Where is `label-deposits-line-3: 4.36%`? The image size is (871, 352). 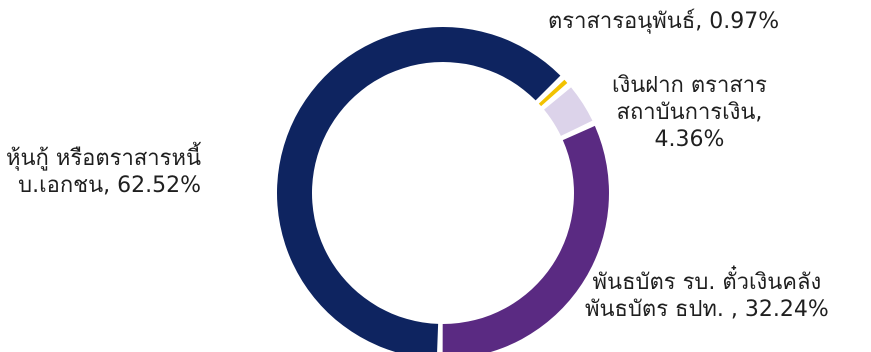 label-deposits-line-3: 4.36% is located at coordinates (689, 139).